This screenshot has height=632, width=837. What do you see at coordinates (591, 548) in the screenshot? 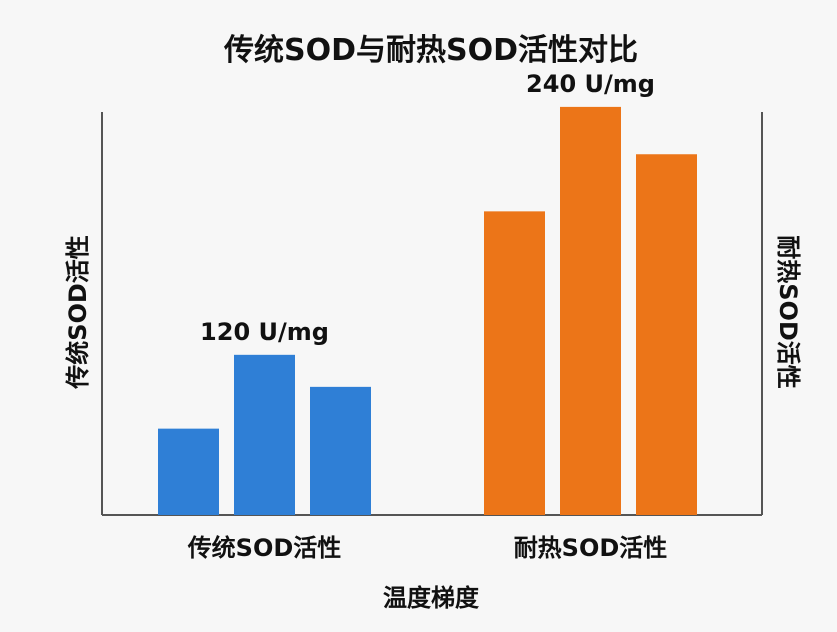
I see `x-tick-label-group2: 耐热SOD活性` at bounding box center [591, 548].